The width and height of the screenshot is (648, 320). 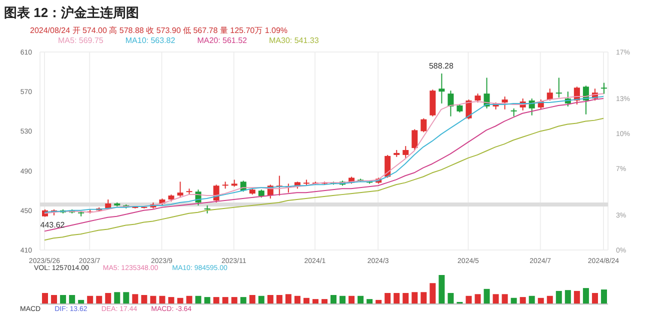 I want to click on text: MA20: 561.52, so click(x=222, y=41).